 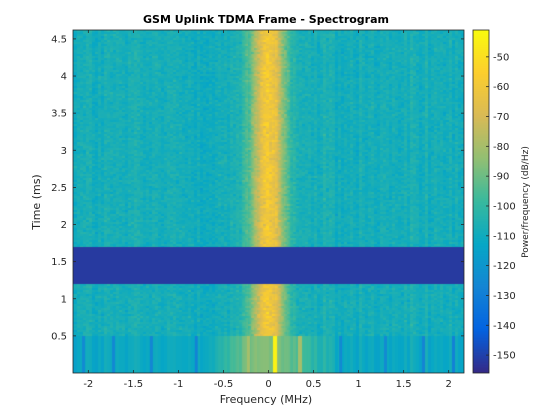 What do you see at coordinates (481, 201) in the screenshot?
I see `colorbar-gradient` at bounding box center [481, 201].